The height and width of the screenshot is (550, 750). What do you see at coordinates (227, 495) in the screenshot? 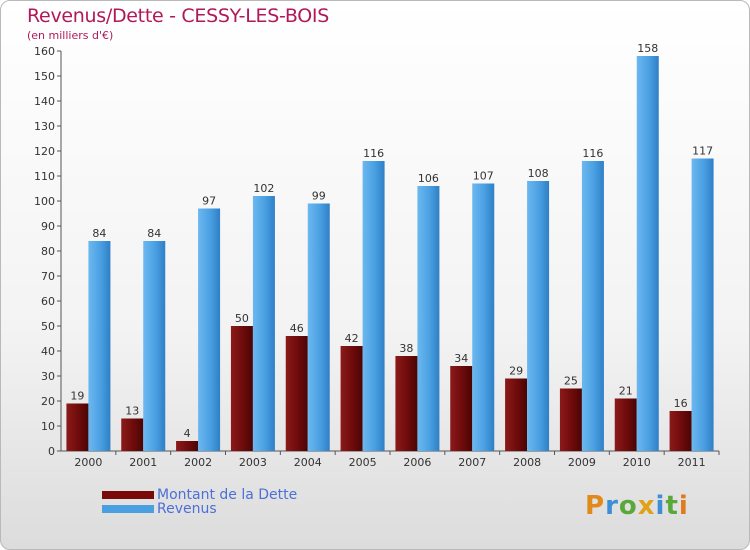
I see `legend-label-dette: Montant de la Dette` at bounding box center [227, 495].